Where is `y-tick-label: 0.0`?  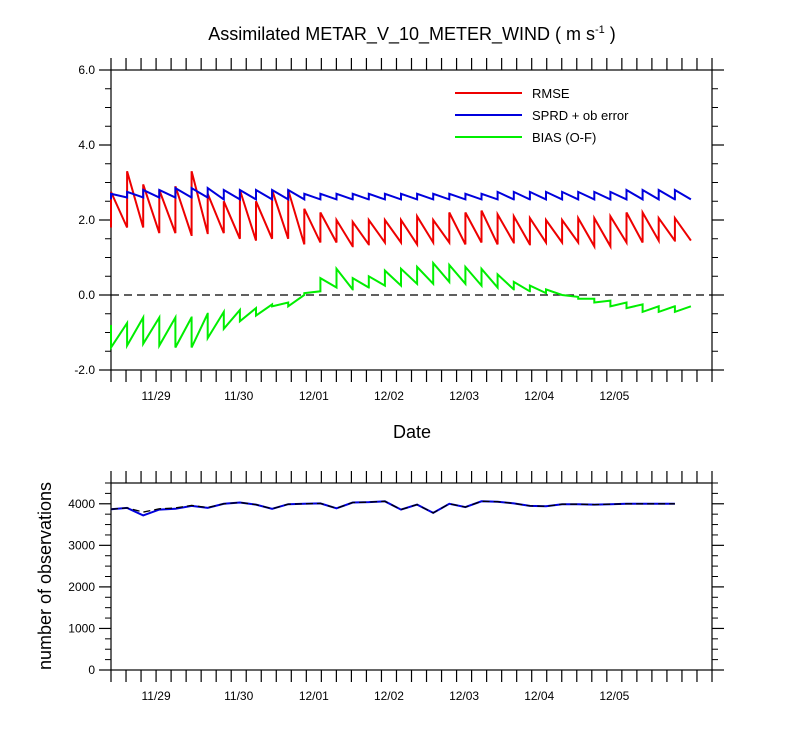
y-tick-label: 0.0 is located at coordinates (86, 295).